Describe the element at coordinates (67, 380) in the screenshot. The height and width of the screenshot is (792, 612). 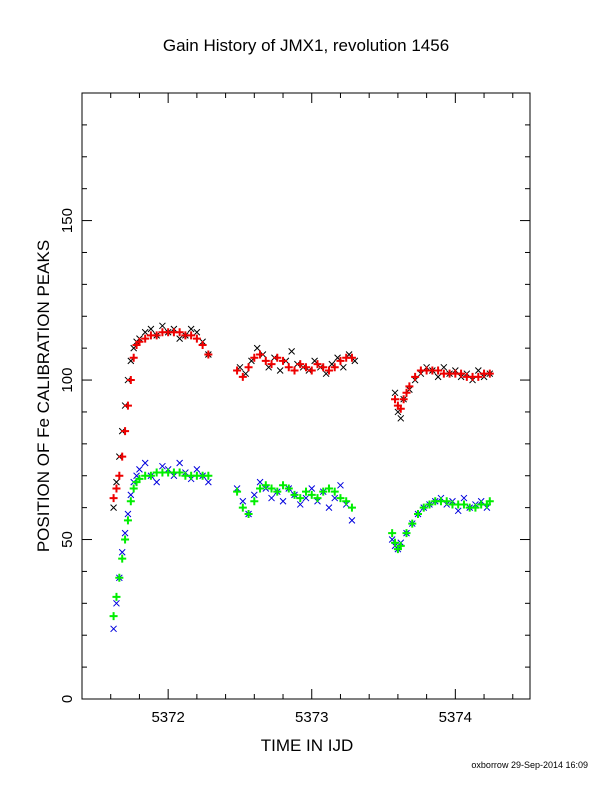
I see `y-tick-label: 100` at that location.